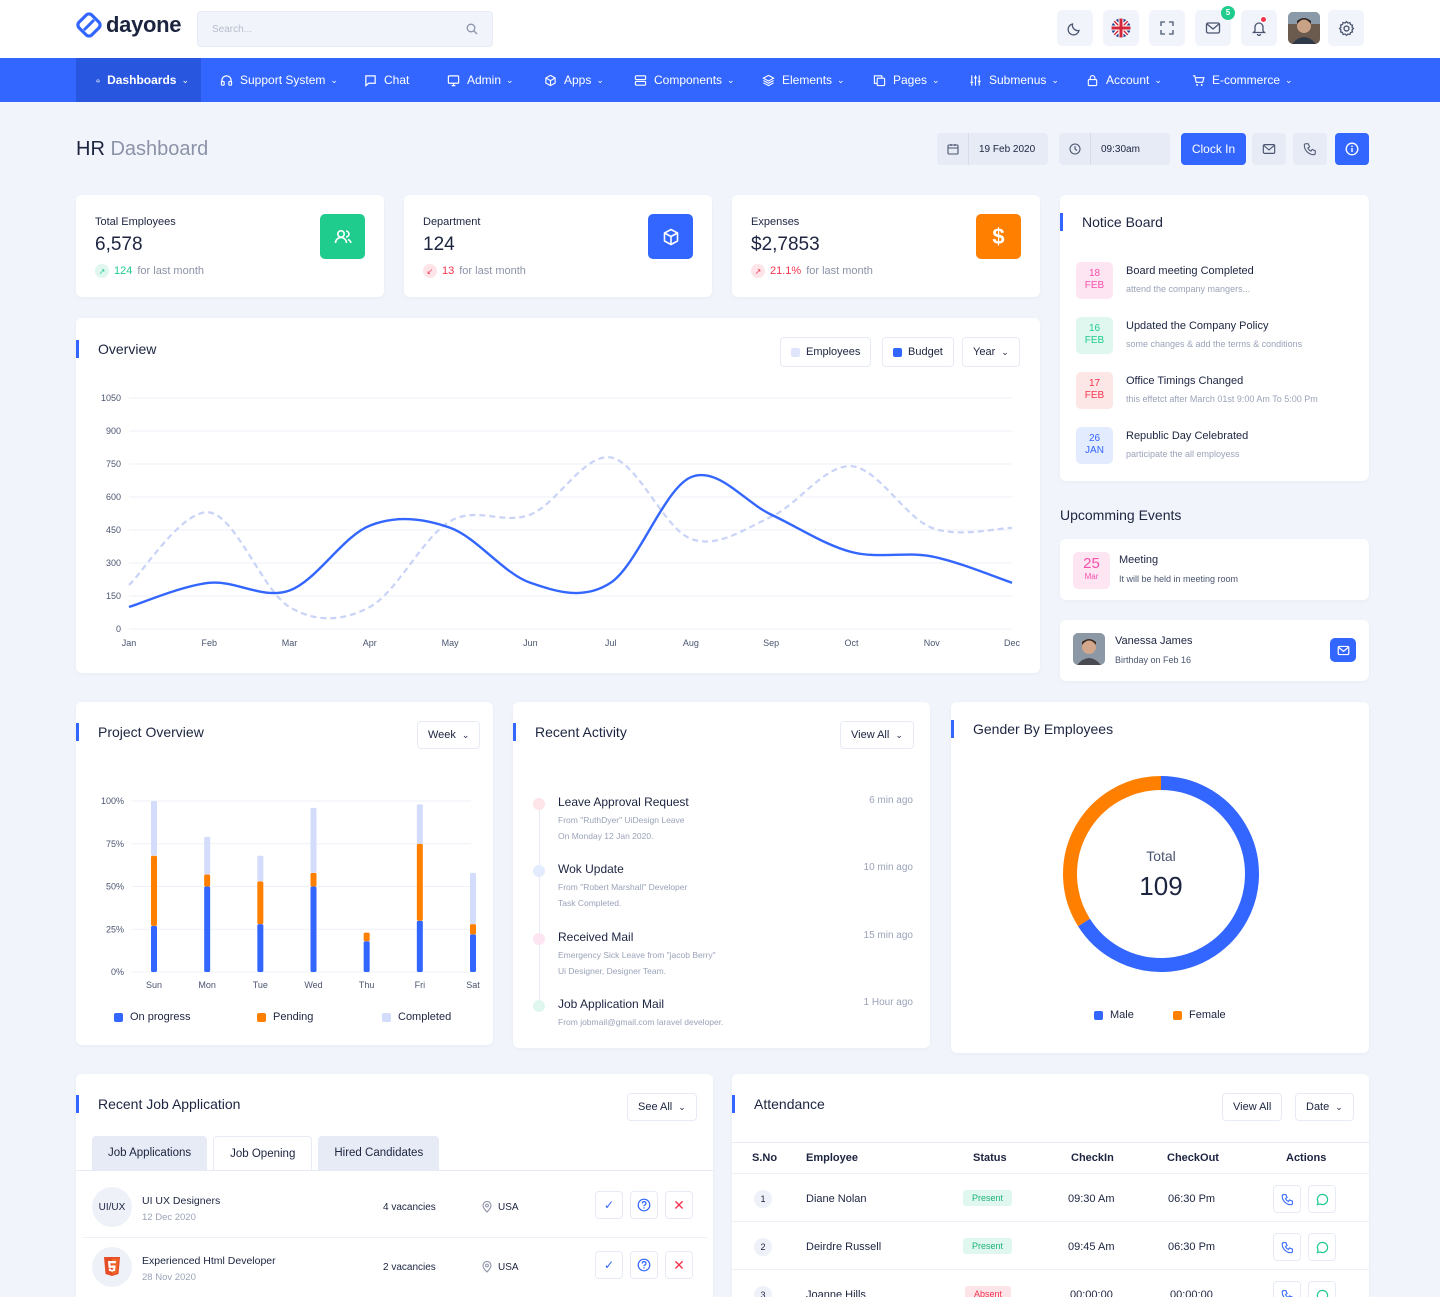  Describe the element at coordinates (803, 80) in the screenshot. I see `nav-elements: Elements ⌄` at that location.